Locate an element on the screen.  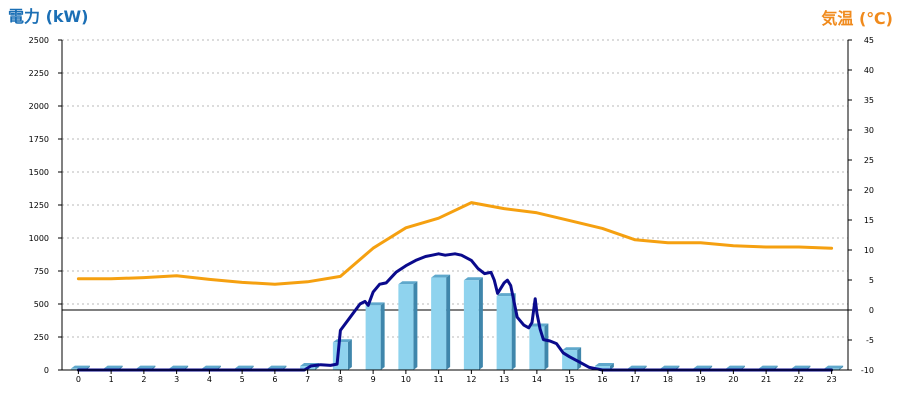
right-tick-label: 35 is located at coordinates (869, 100).